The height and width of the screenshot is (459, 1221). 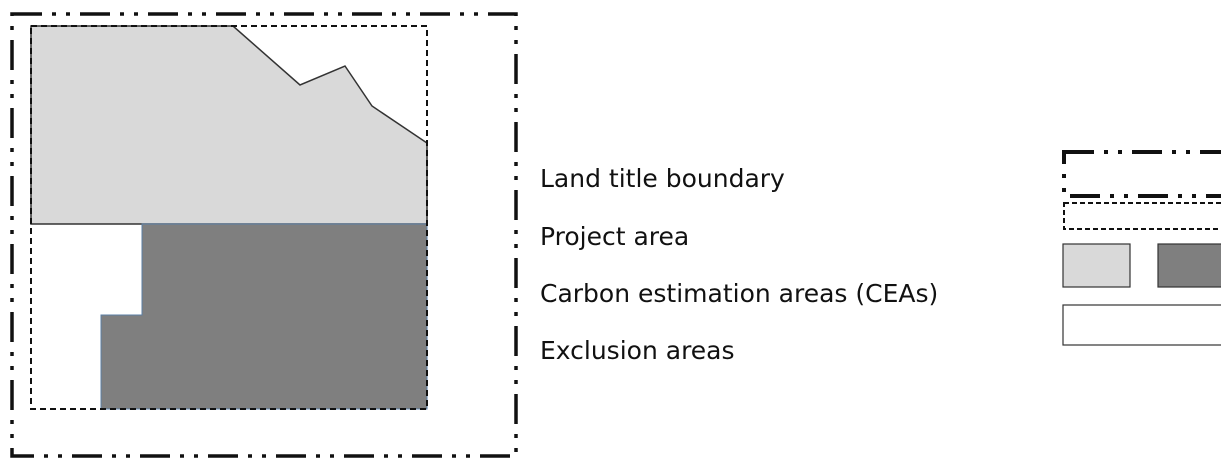 What do you see at coordinates (739, 293) in the screenshot?
I see `legend-label: Carbon estimation areas (CEAs)` at bounding box center [739, 293].